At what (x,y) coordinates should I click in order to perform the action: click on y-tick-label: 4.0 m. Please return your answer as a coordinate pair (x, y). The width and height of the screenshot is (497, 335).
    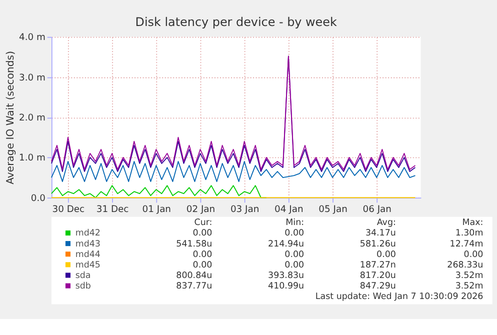
    Looking at the image, I should click on (32, 38).